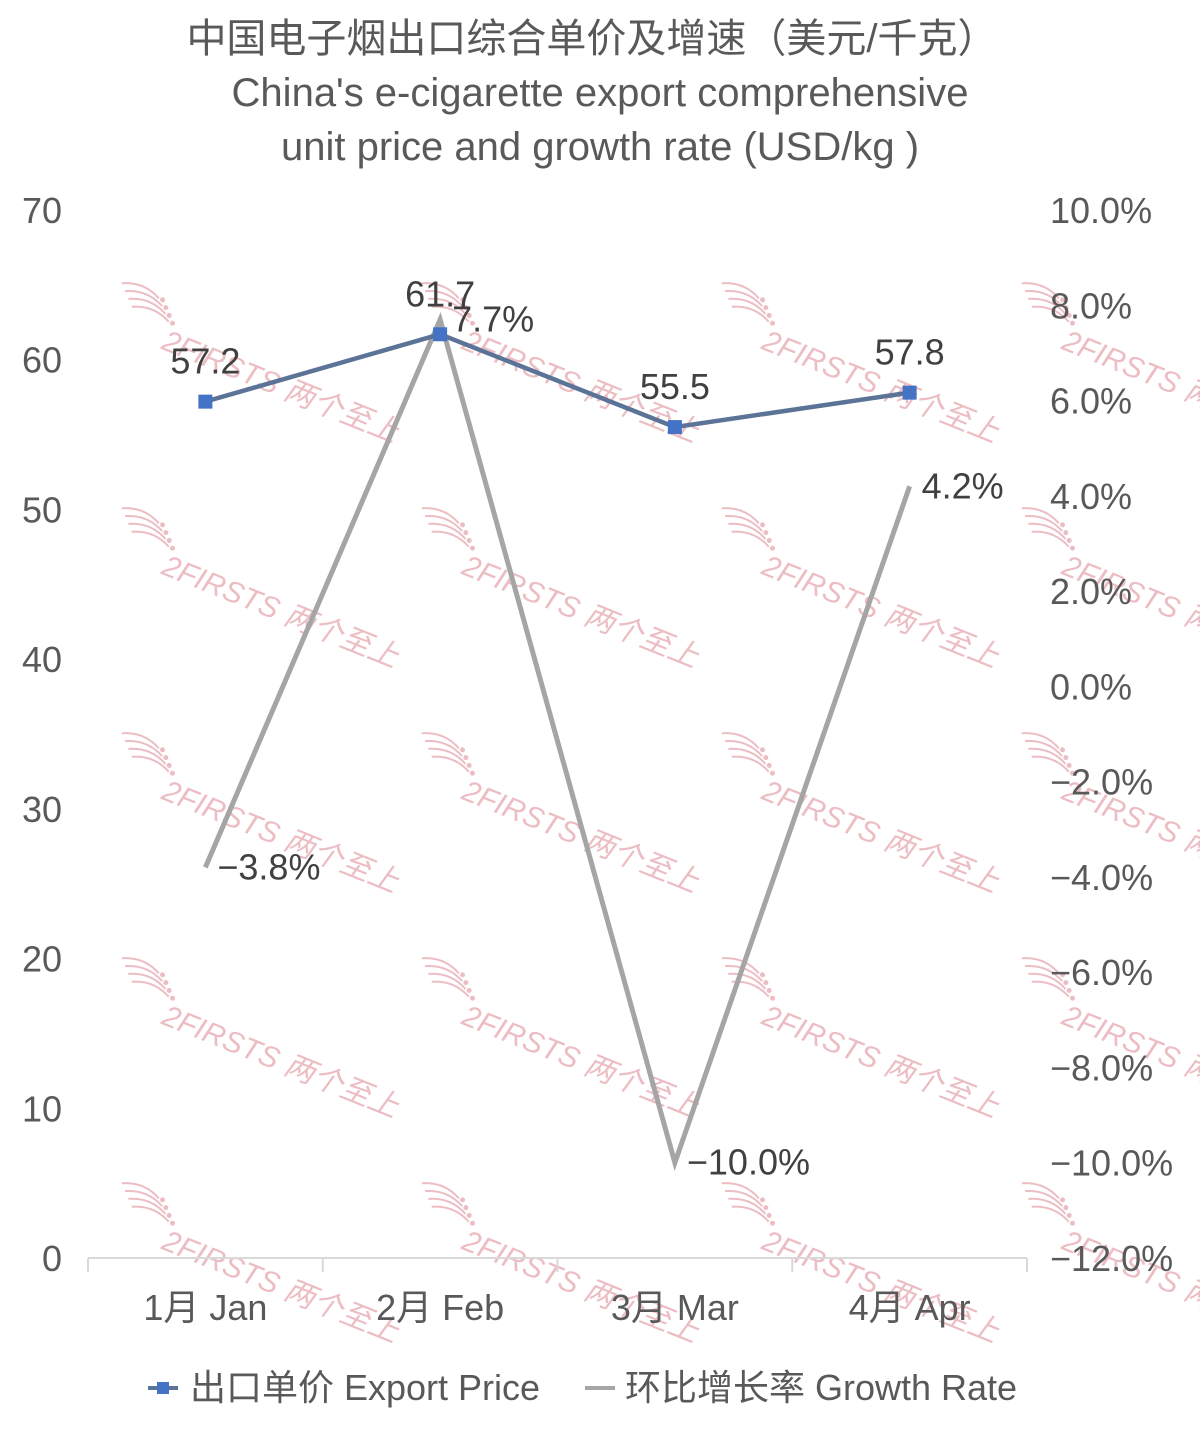 This screenshot has height=1436, width=1200. Describe the element at coordinates (1091, 401) in the screenshot. I see `right-axis-tick-label: 6.0%` at that location.